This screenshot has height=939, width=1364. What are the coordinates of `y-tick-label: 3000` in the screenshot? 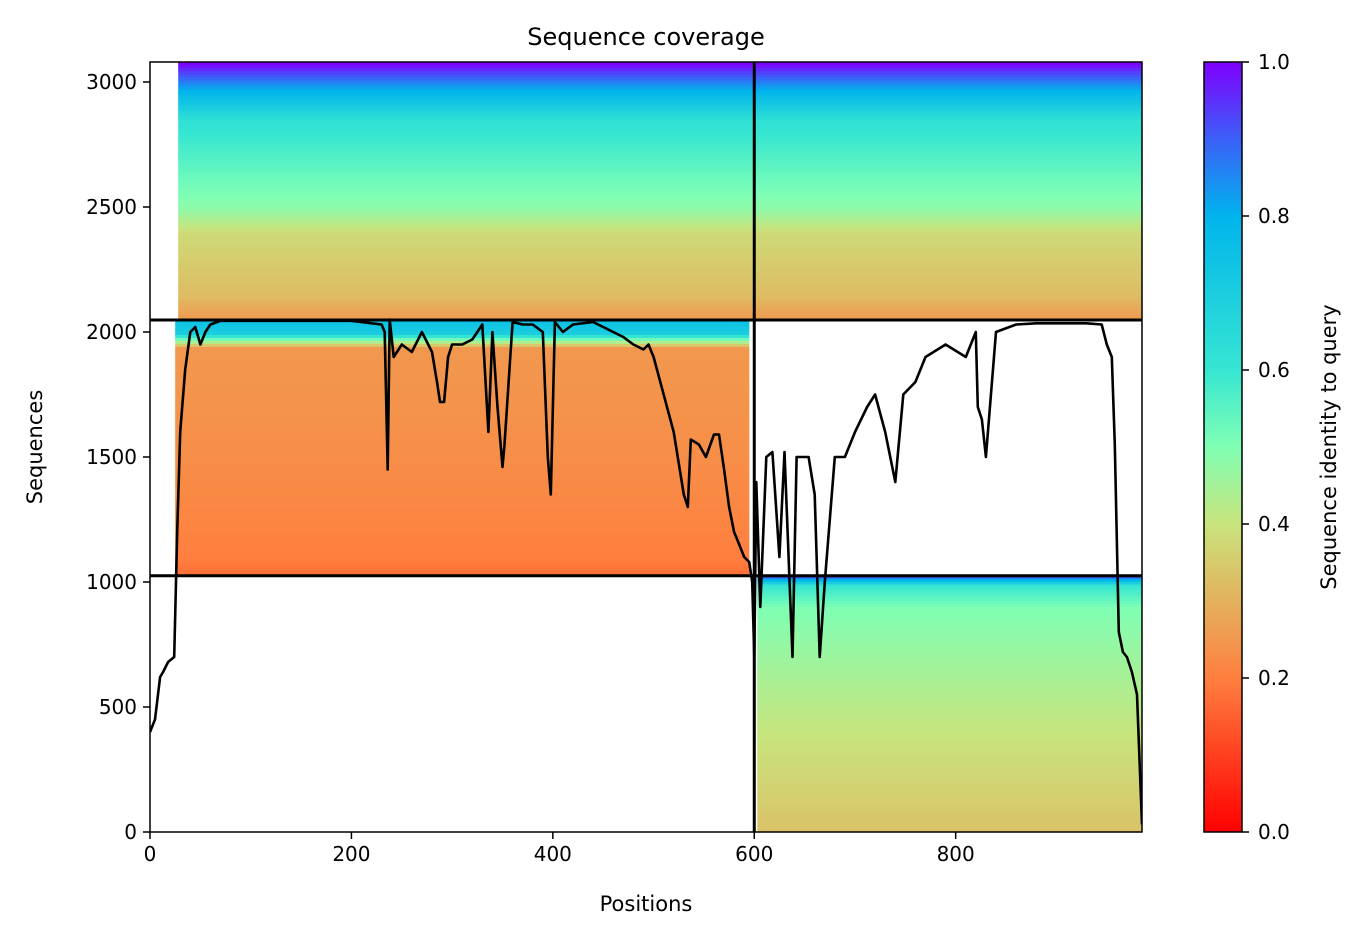 It's located at (111, 82).